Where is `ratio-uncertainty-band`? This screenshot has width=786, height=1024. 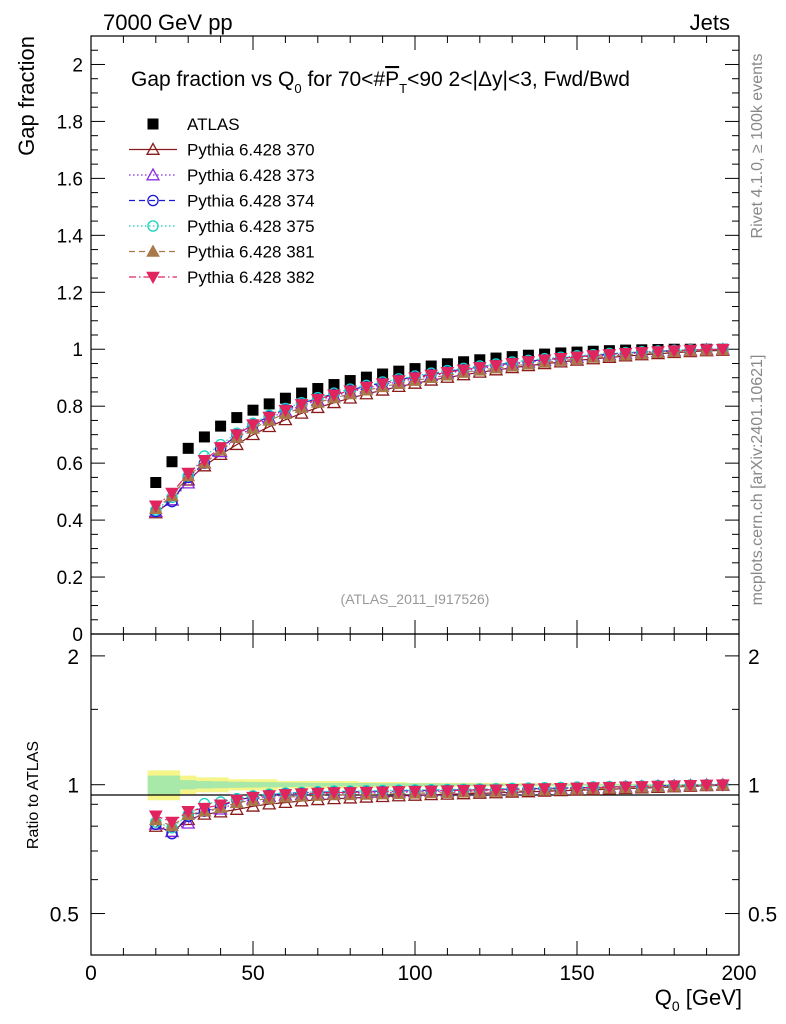 ratio-uncertainty-band is located at coordinates (439, 785).